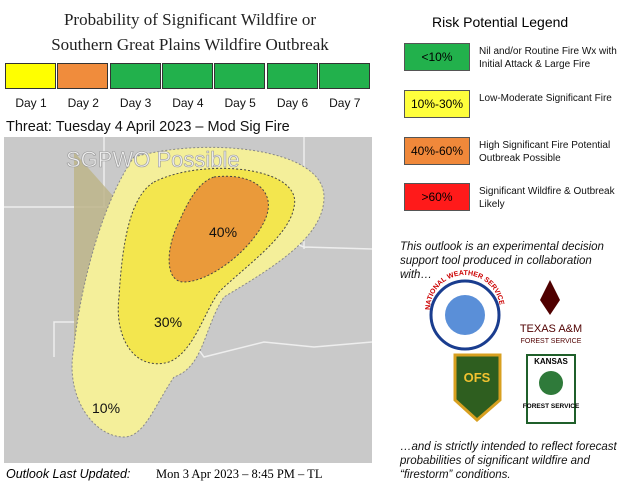  Describe the element at coordinates (190, 44) in the screenshot. I see `title-line: Southern Great Plains Wildfire Outbreak` at that location.